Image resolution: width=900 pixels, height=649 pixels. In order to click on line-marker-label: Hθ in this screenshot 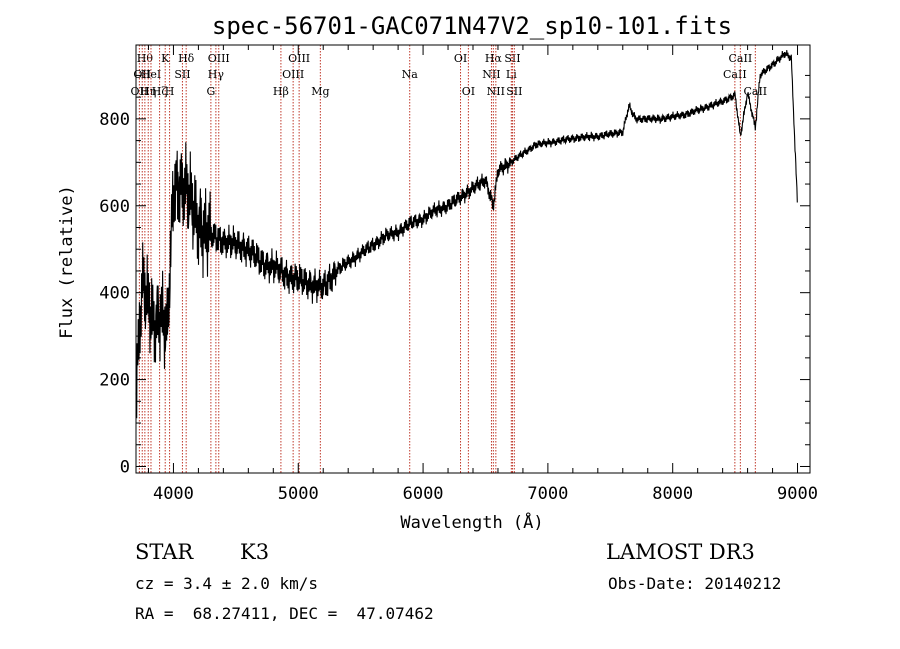, I will do `click(145, 58)`.